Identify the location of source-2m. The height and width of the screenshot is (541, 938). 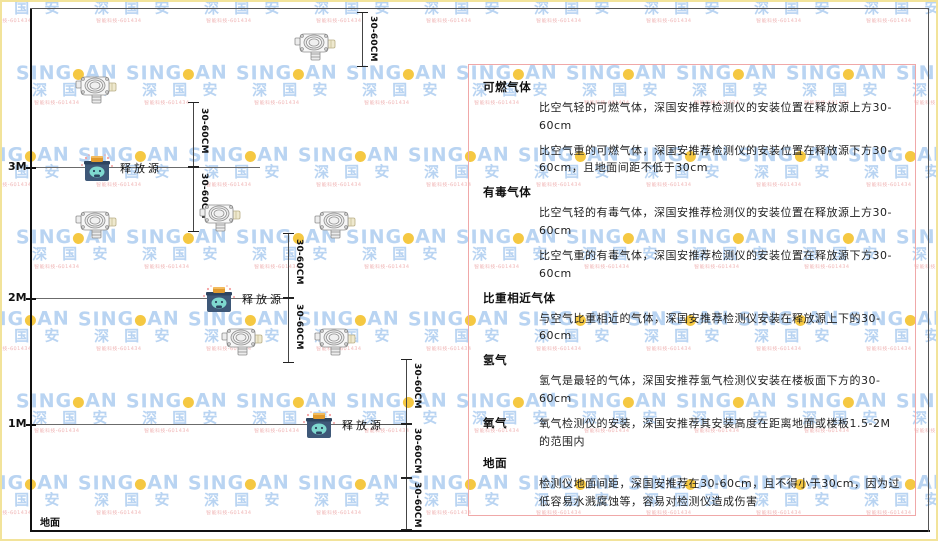
(219, 300).